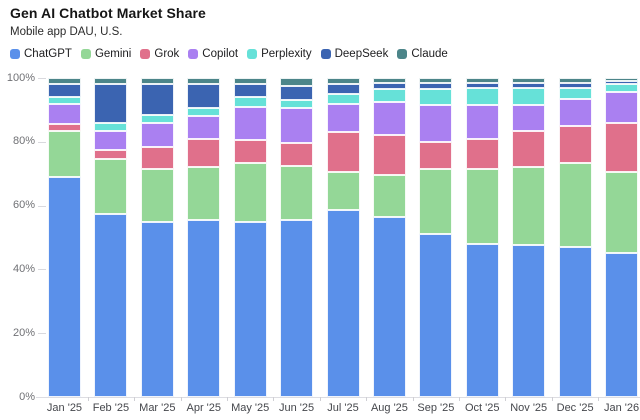  What do you see at coordinates (41, 54) in the screenshot?
I see `legend-item-chatgpt: ChatGPT` at bounding box center [41, 54].